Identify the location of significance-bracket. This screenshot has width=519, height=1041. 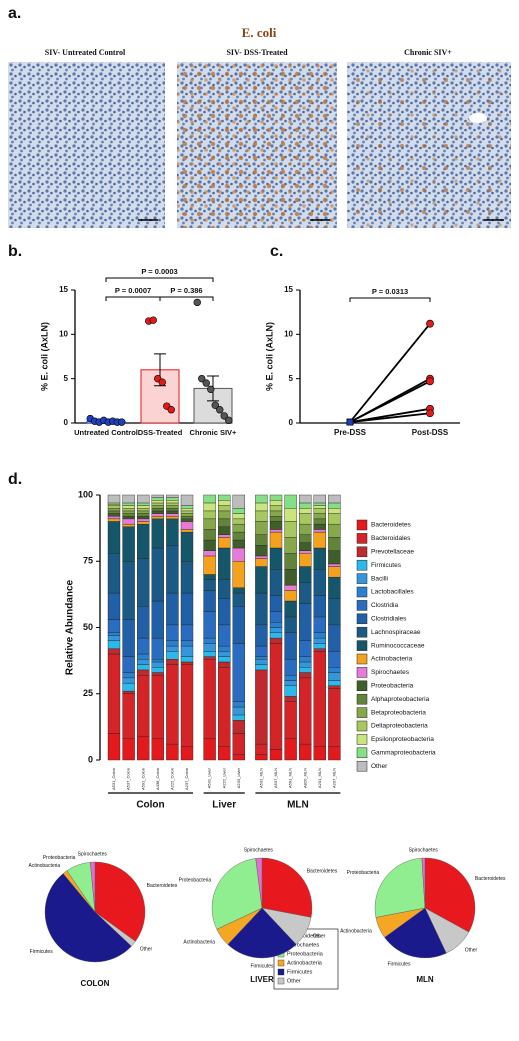
(159, 279).